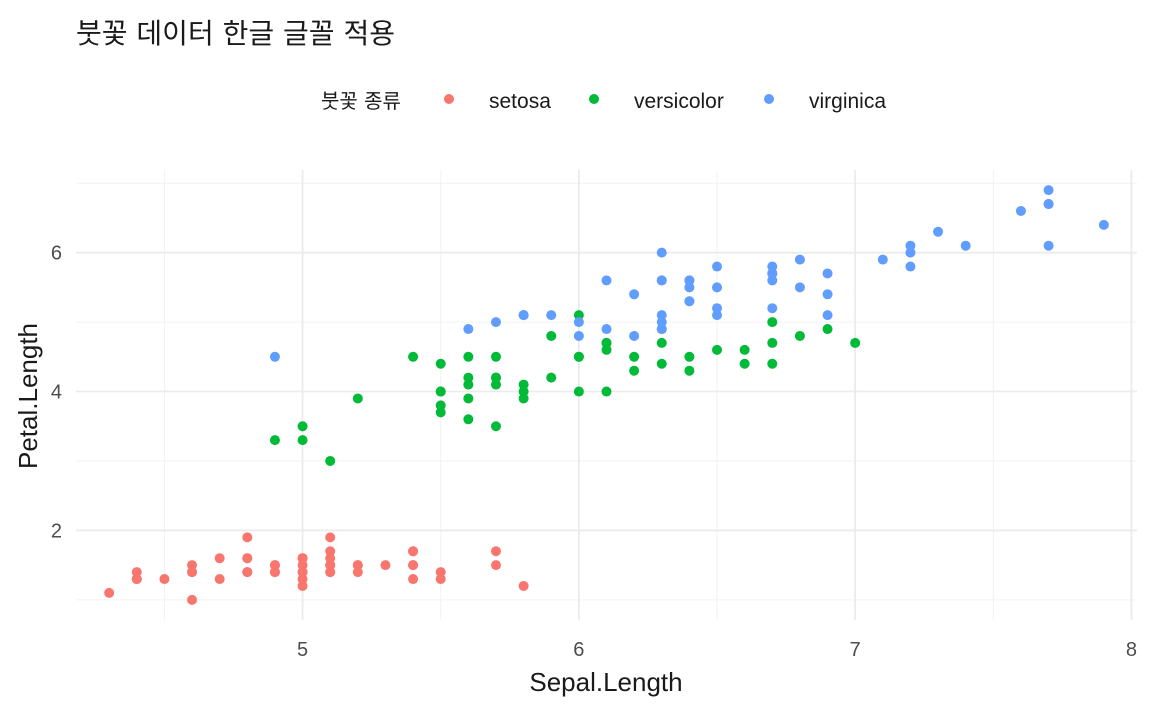  What do you see at coordinates (847, 101) in the screenshot?
I see `legend-label-virginica: virginica` at bounding box center [847, 101].